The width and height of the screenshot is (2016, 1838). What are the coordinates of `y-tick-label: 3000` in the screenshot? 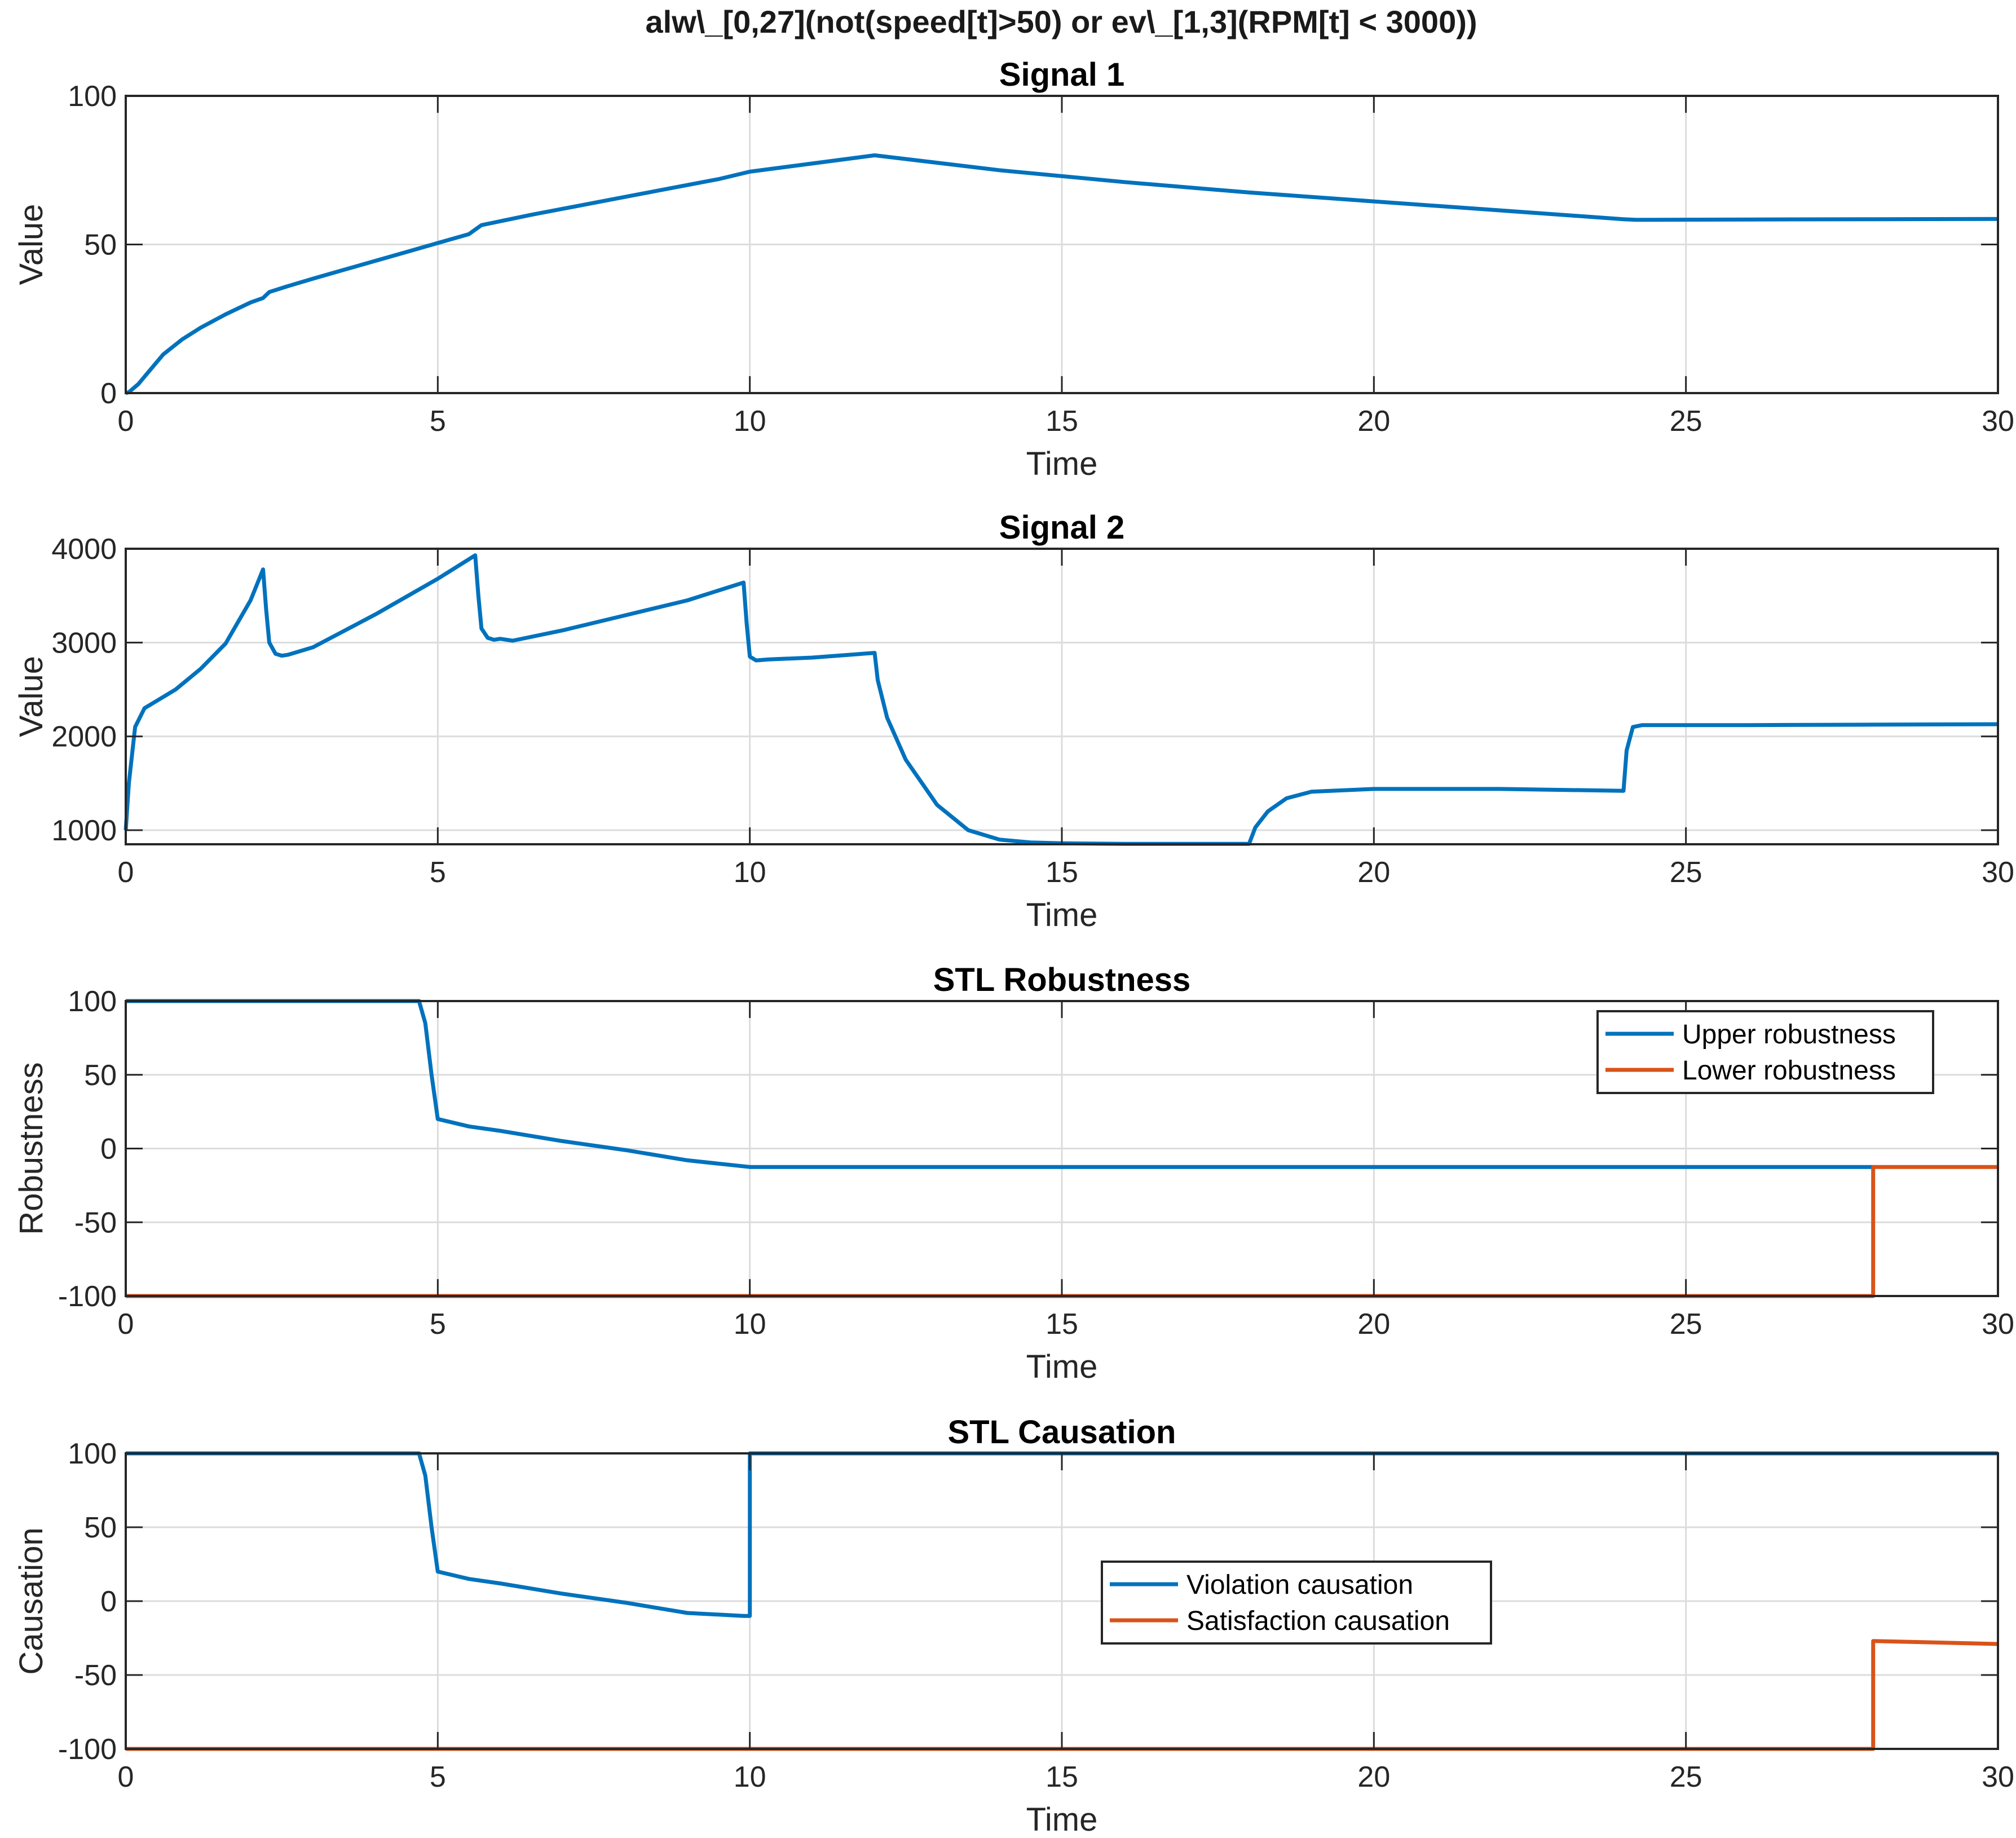 It's located at (84, 643).